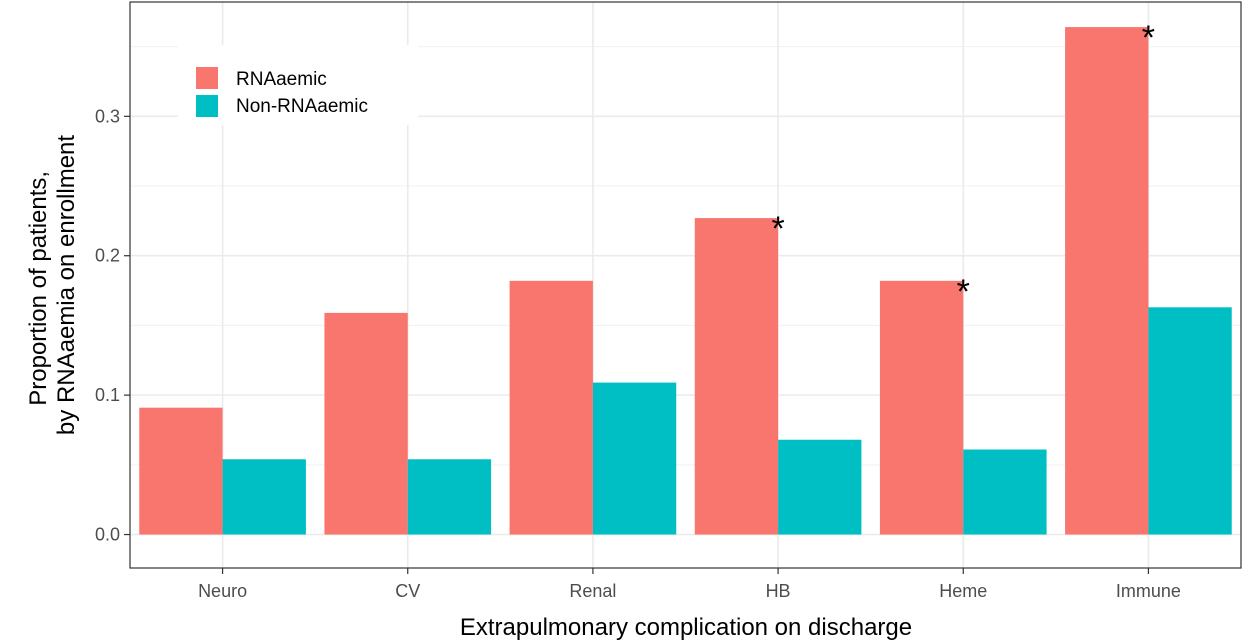 This screenshot has height=644, width=1244. What do you see at coordinates (777, 229) in the screenshot?
I see `significance-marker-hb: *` at bounding box center [777, 229].